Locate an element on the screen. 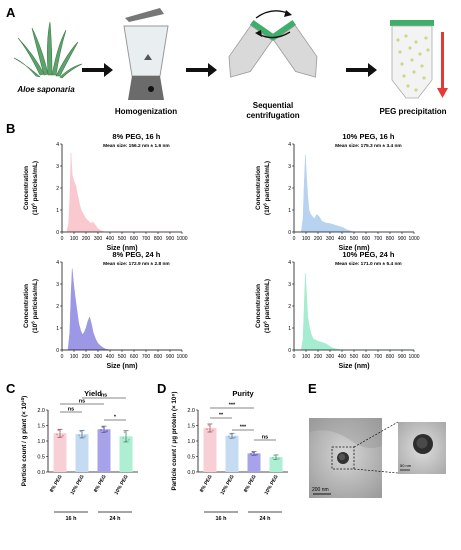  nta-area-series is located at coordinates (354, 311).